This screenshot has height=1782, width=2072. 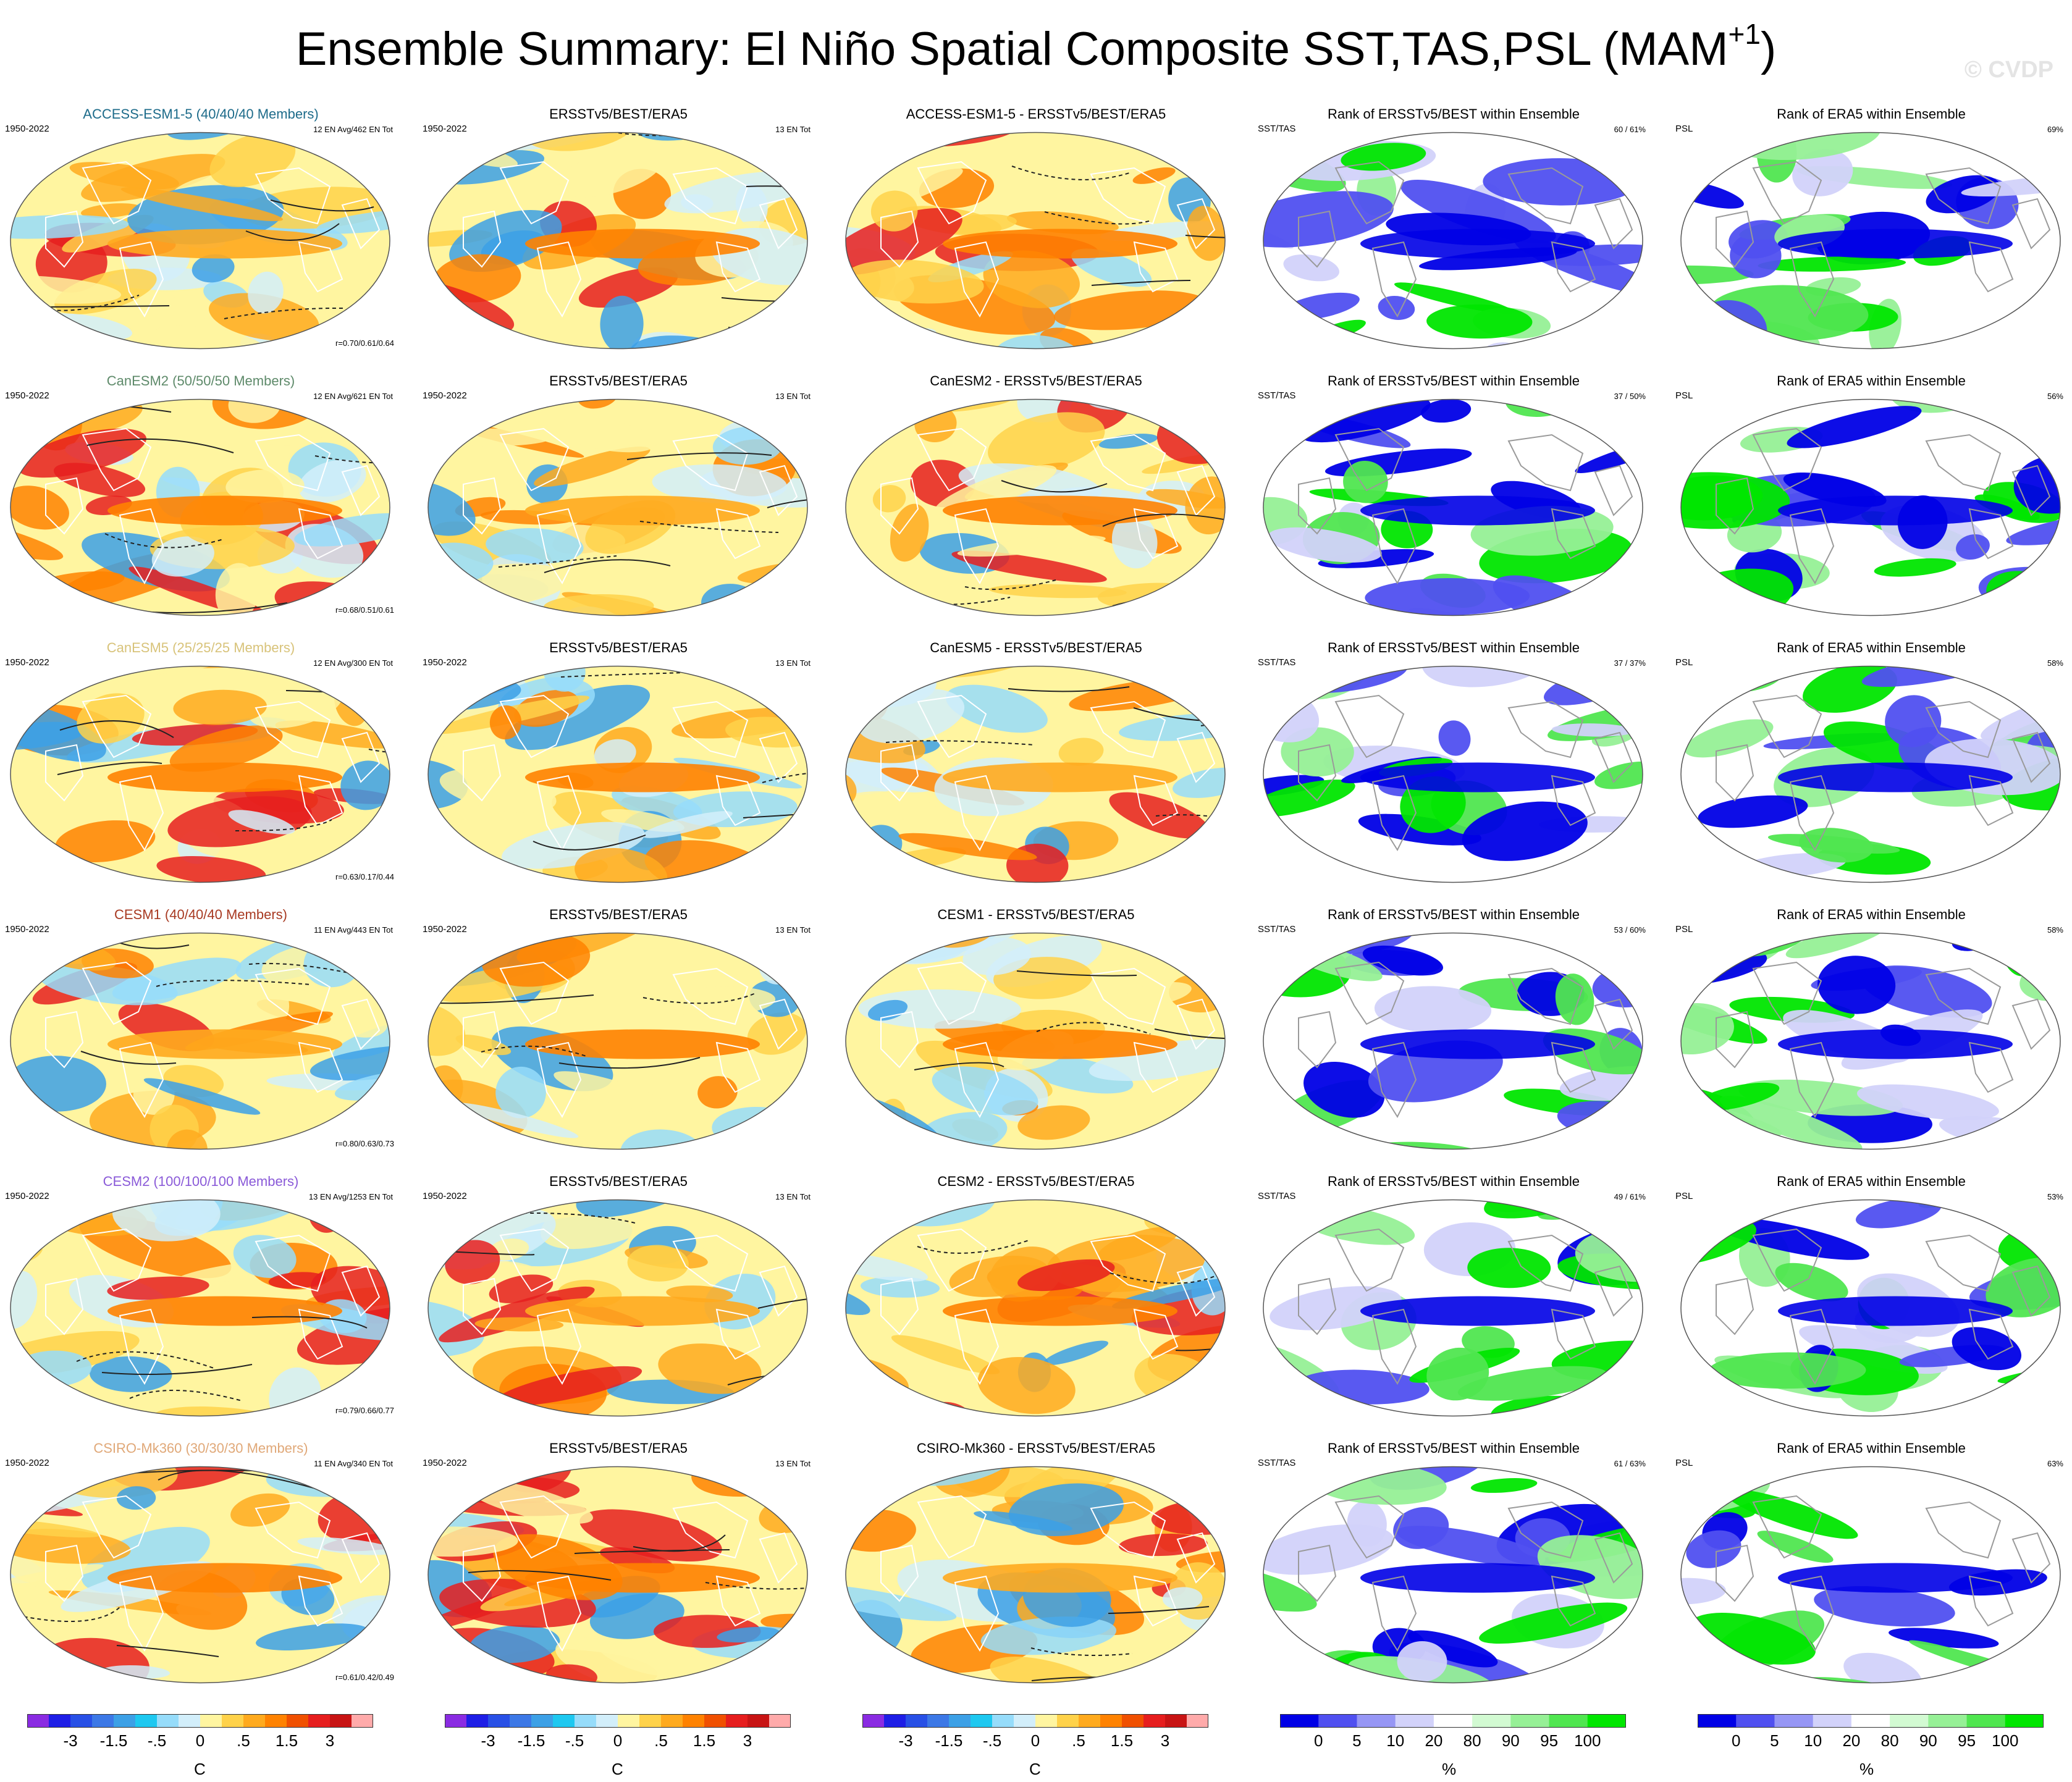 I want to click on panel-title-rank-sst: Rank of ERSSTv5/BEST within Ensemble, so click(x=1454, y=647).